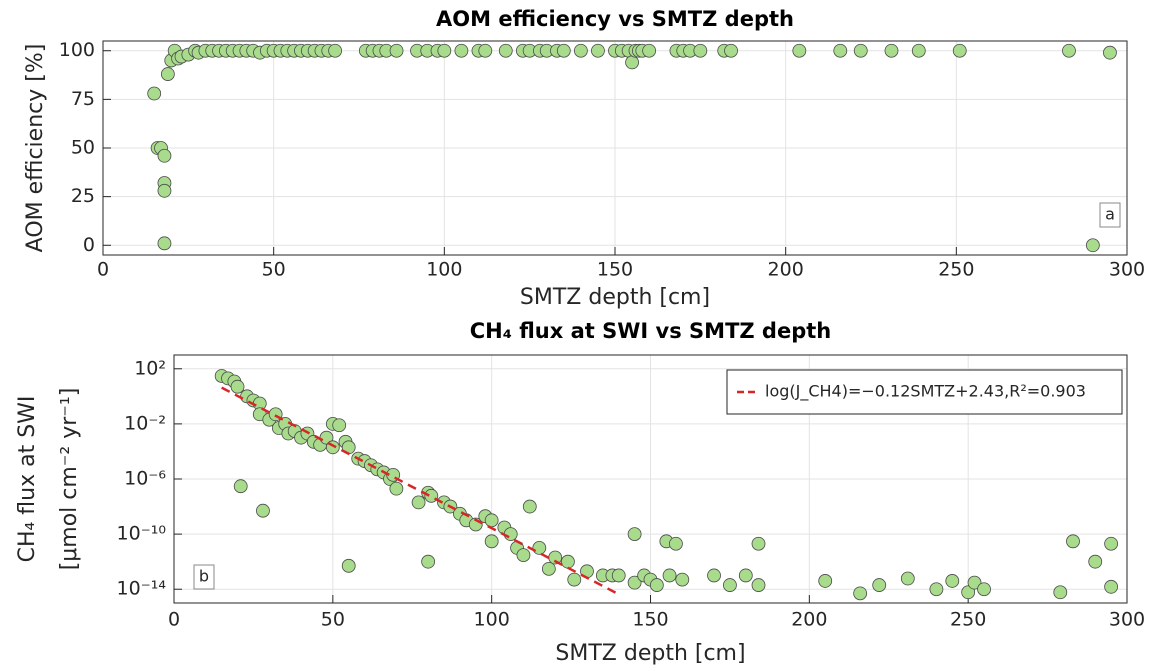  Describe the element at coordinates (1127, 620) in the screenshot. I see `x-tick-label: 300` at that location.